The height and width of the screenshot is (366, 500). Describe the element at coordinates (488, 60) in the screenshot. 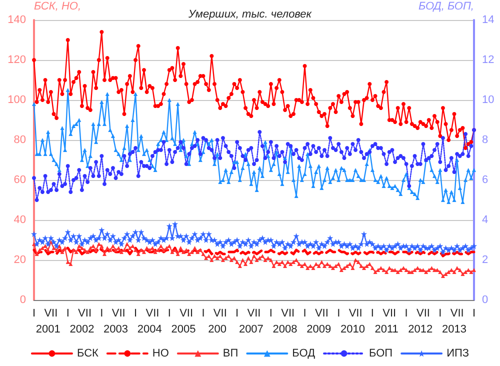

I see `y2-tick-label: 12` at that location.